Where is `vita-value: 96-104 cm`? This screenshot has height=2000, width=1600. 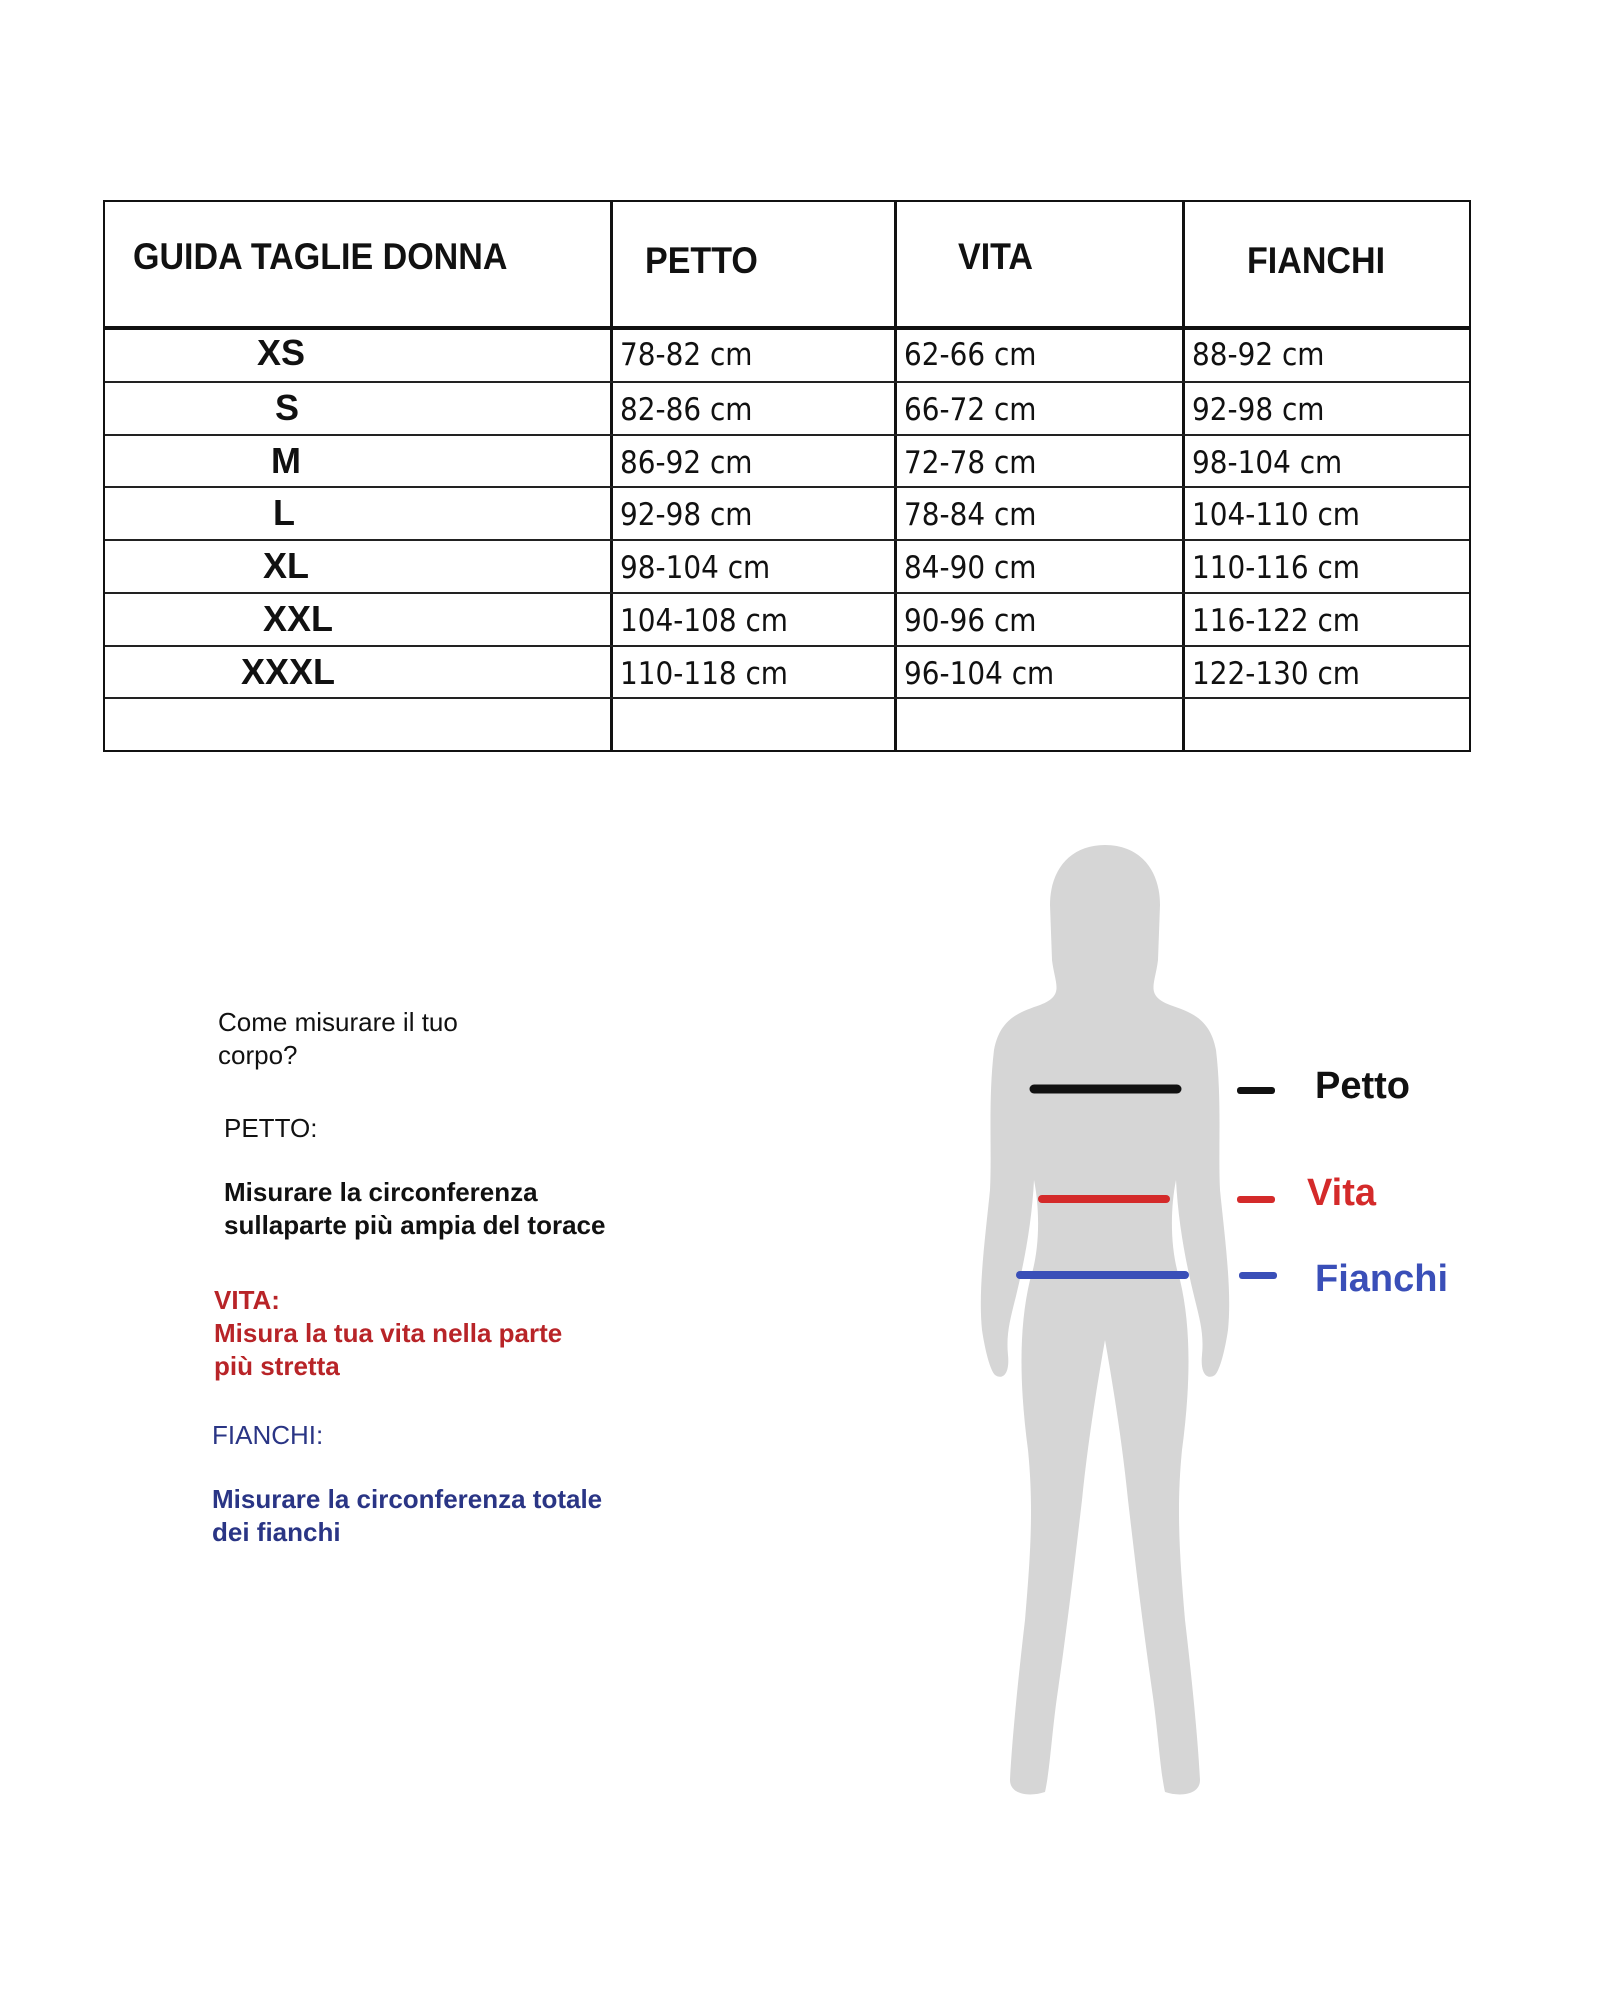 vita-value: 96-104 cm is located at coordinates (979, 674).